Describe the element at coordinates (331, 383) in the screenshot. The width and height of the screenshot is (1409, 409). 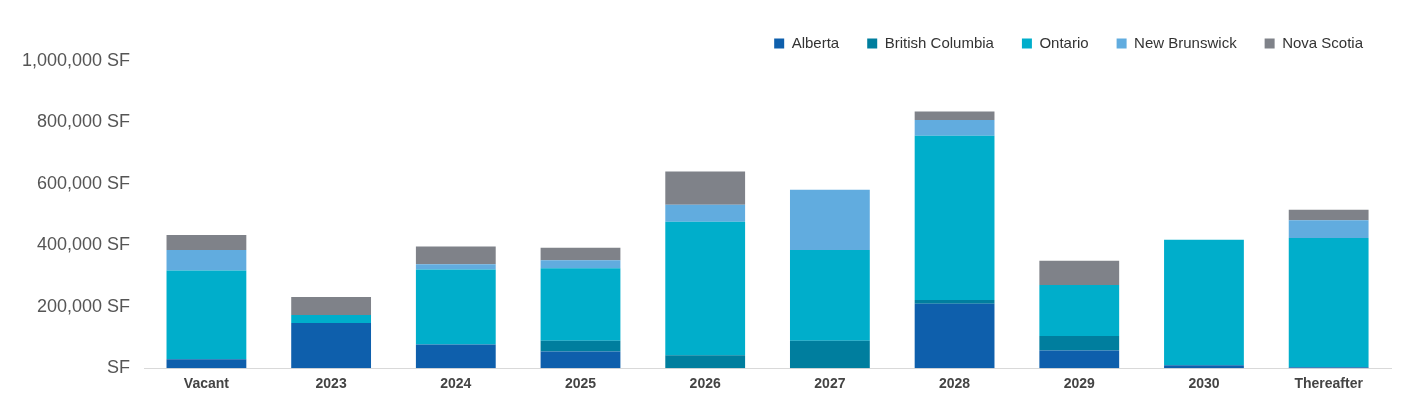
I see `x-tick-label: 2023` at that location.